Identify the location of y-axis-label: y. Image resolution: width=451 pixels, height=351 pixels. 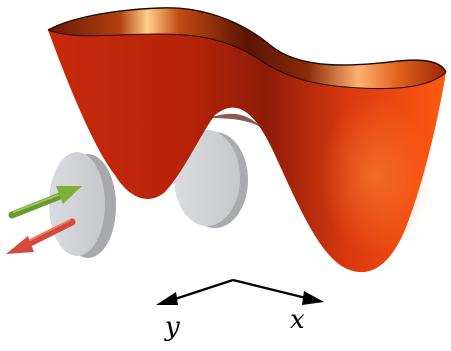
(172, 327).